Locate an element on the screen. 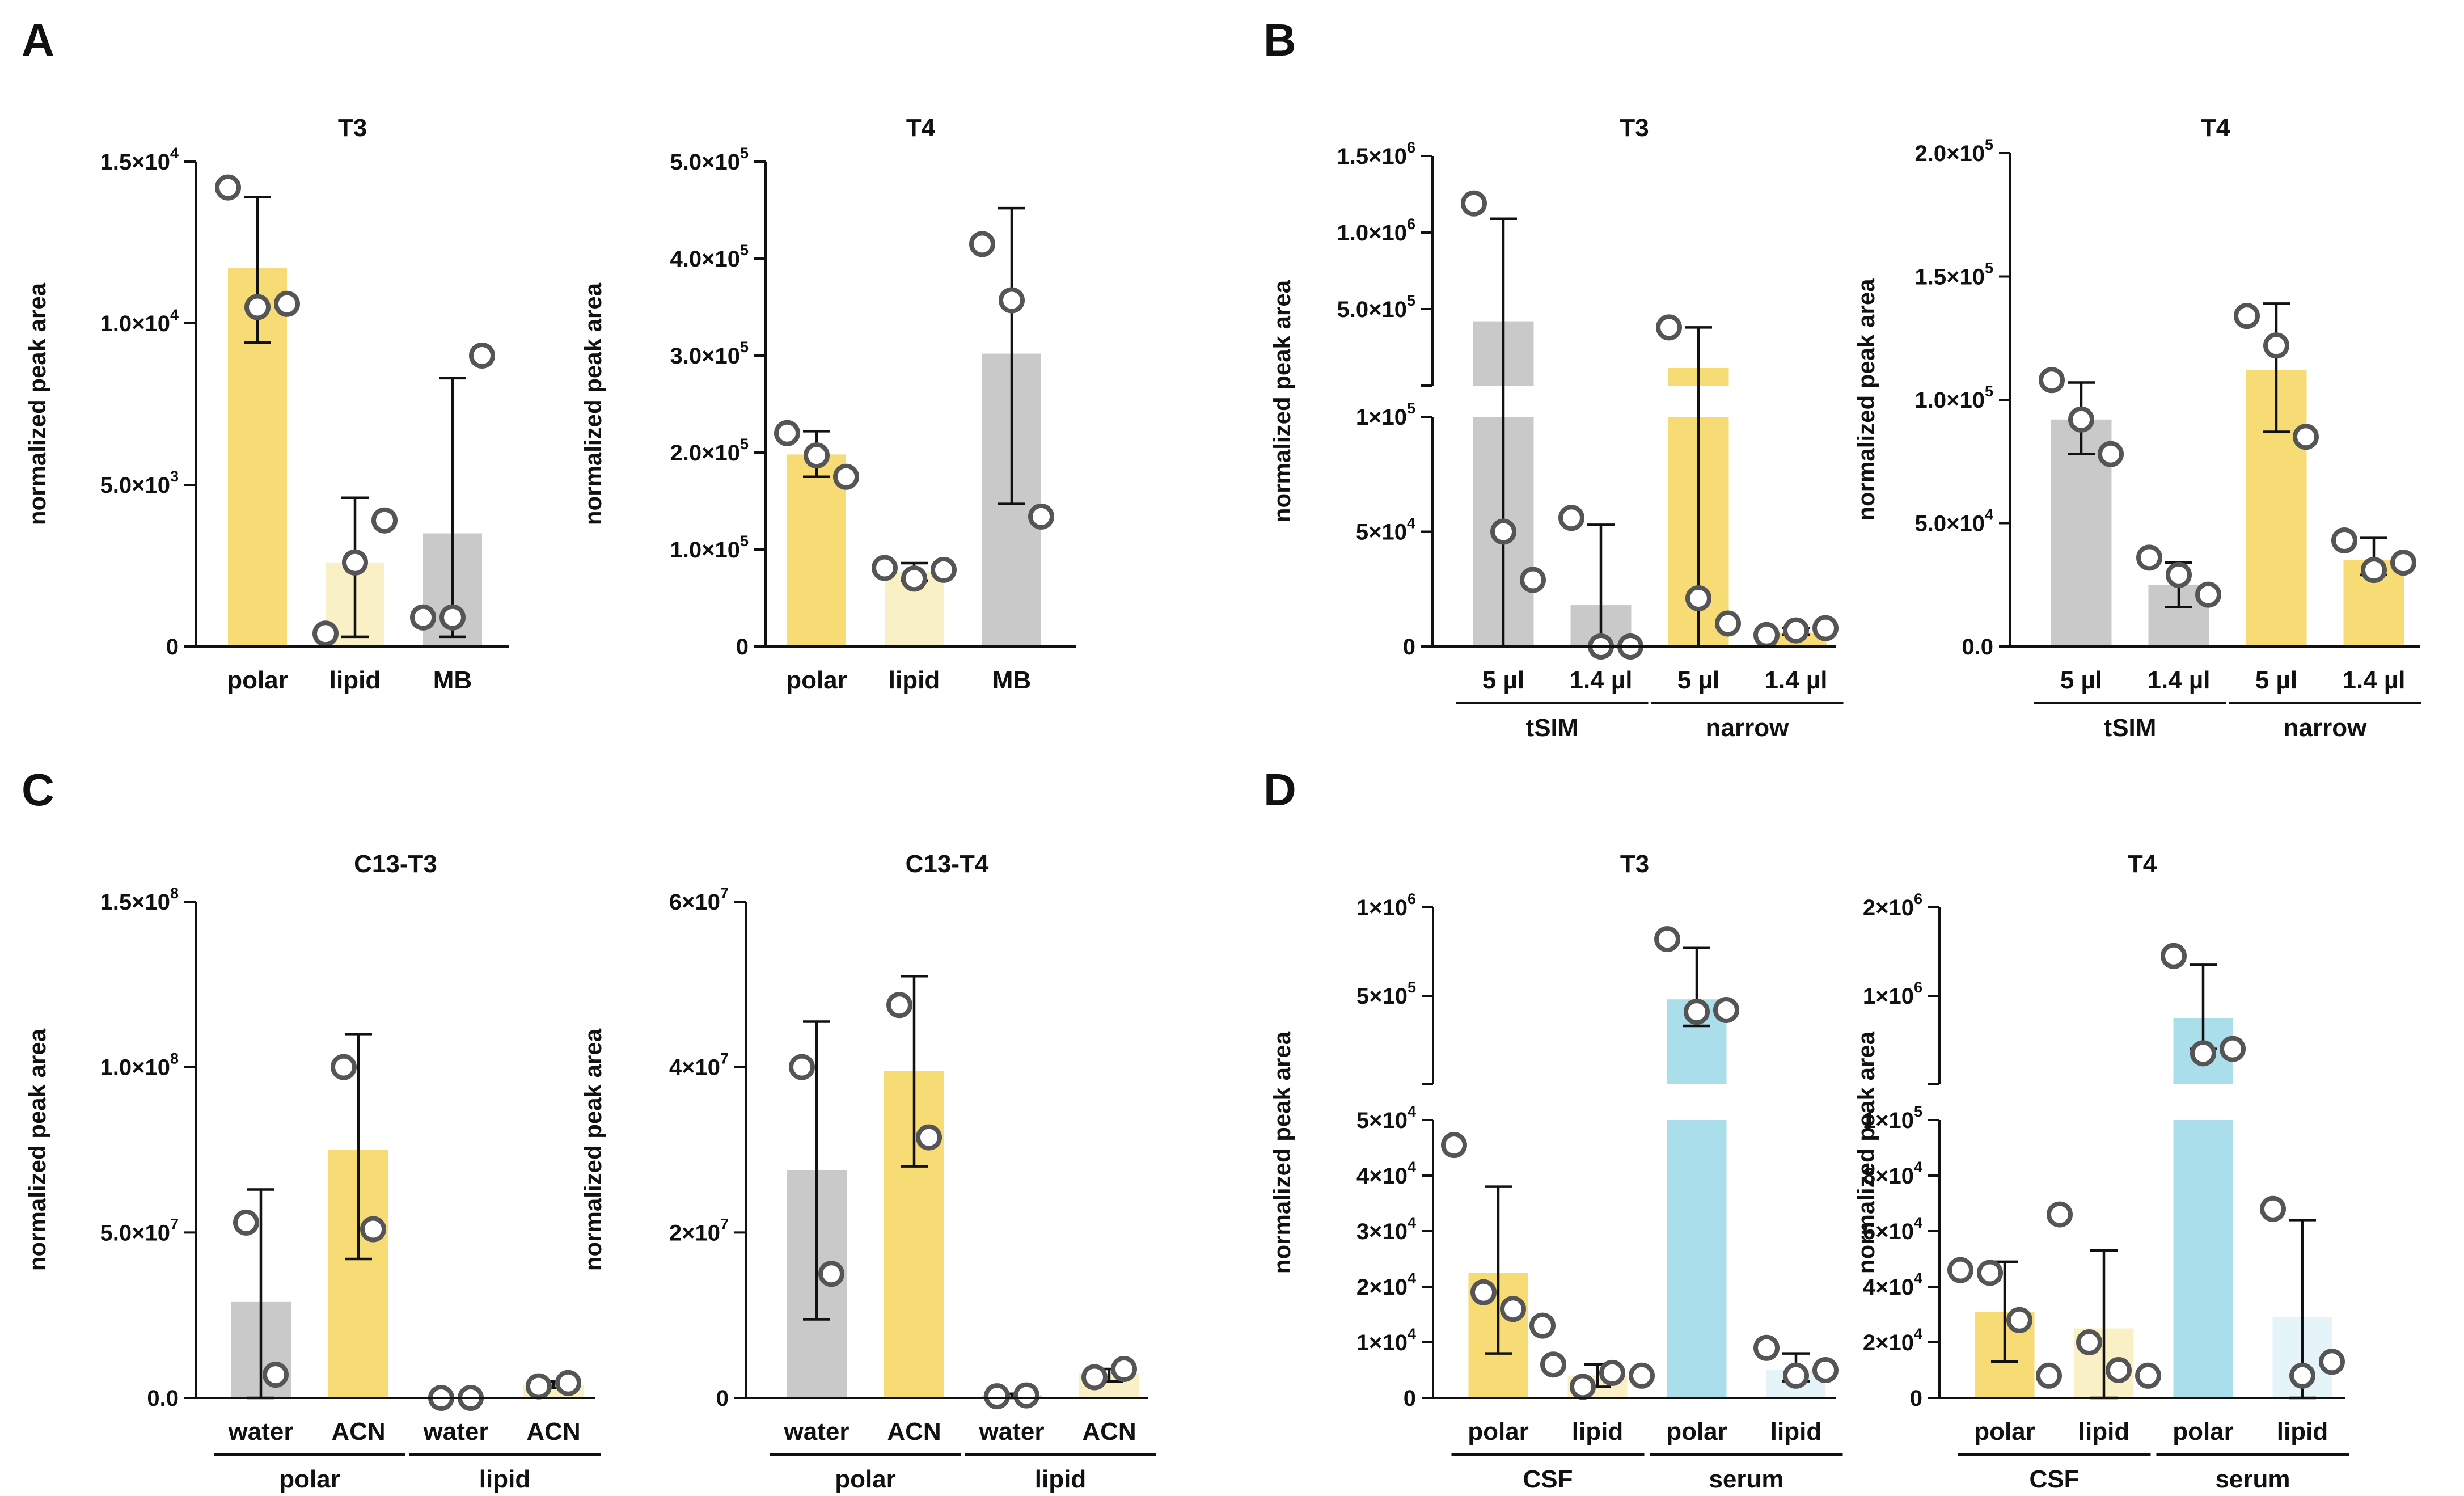 The width and height of the screenshot is (2464, 1496). y-tick-label: 6×10⁴ is located at coordinates (1893, 1229).